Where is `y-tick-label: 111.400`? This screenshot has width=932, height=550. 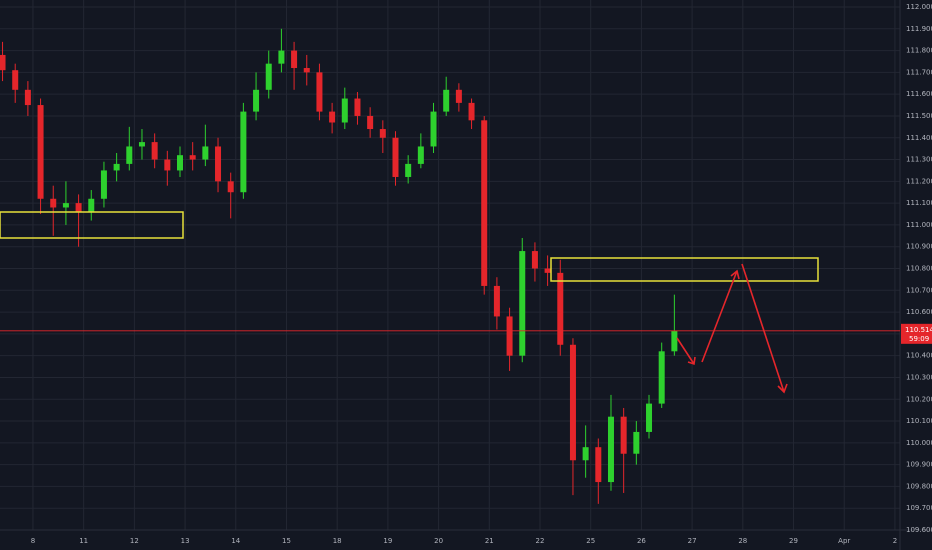 y-tick-label: 111.400 is located at coordinates (919, 138).